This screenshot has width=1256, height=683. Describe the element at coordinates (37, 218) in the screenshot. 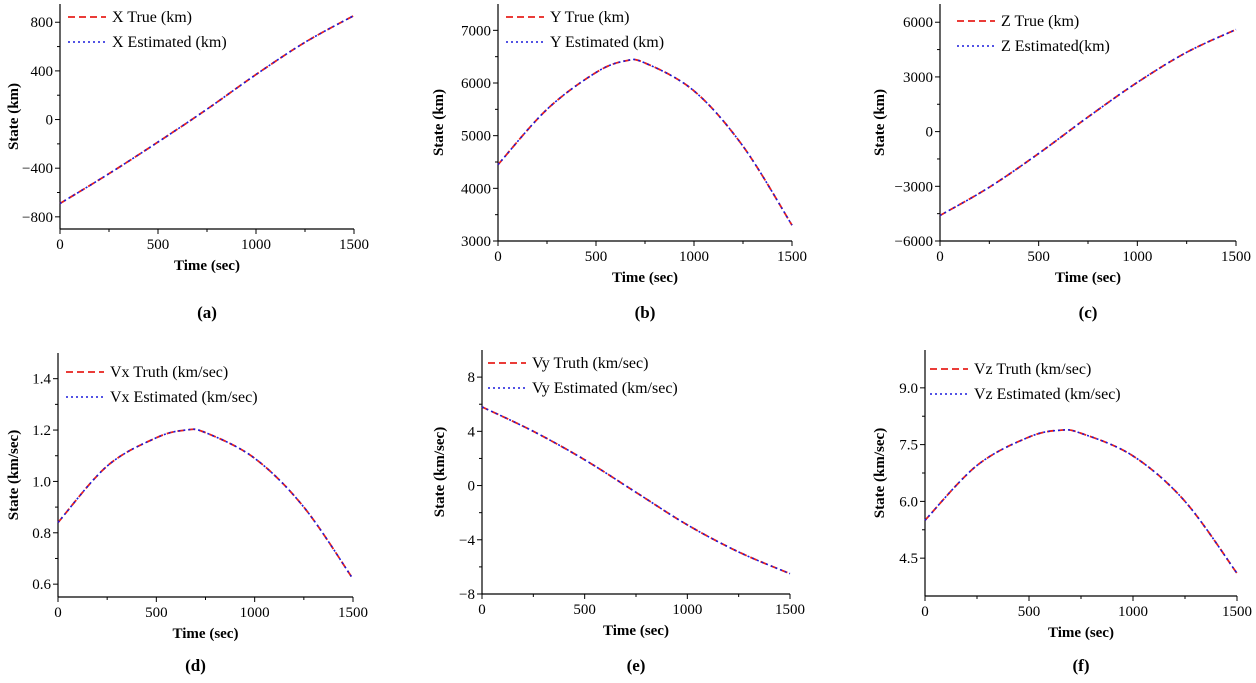

I see `y-tick-label: −800` at that location.